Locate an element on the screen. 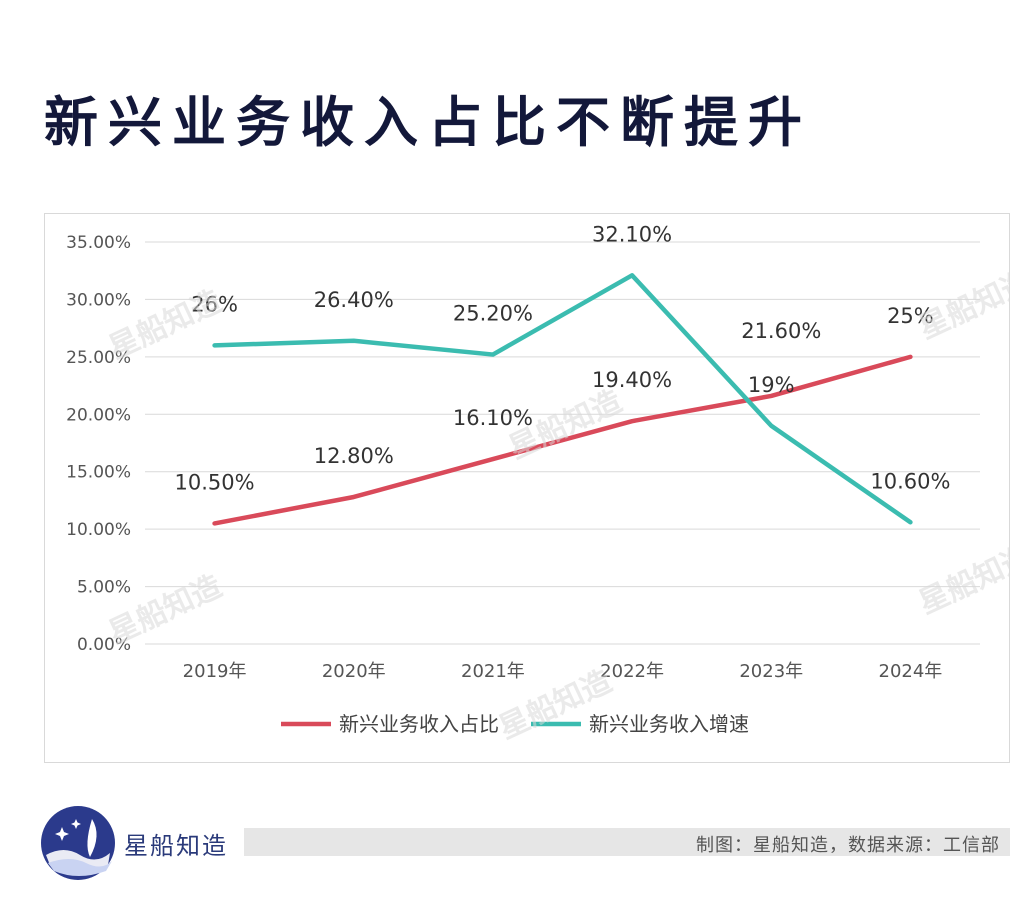 The height and width of the screenshot is (917, 1032). page-title: 新兴业务收入占比不断提升 is located at coordinates (428, 122).